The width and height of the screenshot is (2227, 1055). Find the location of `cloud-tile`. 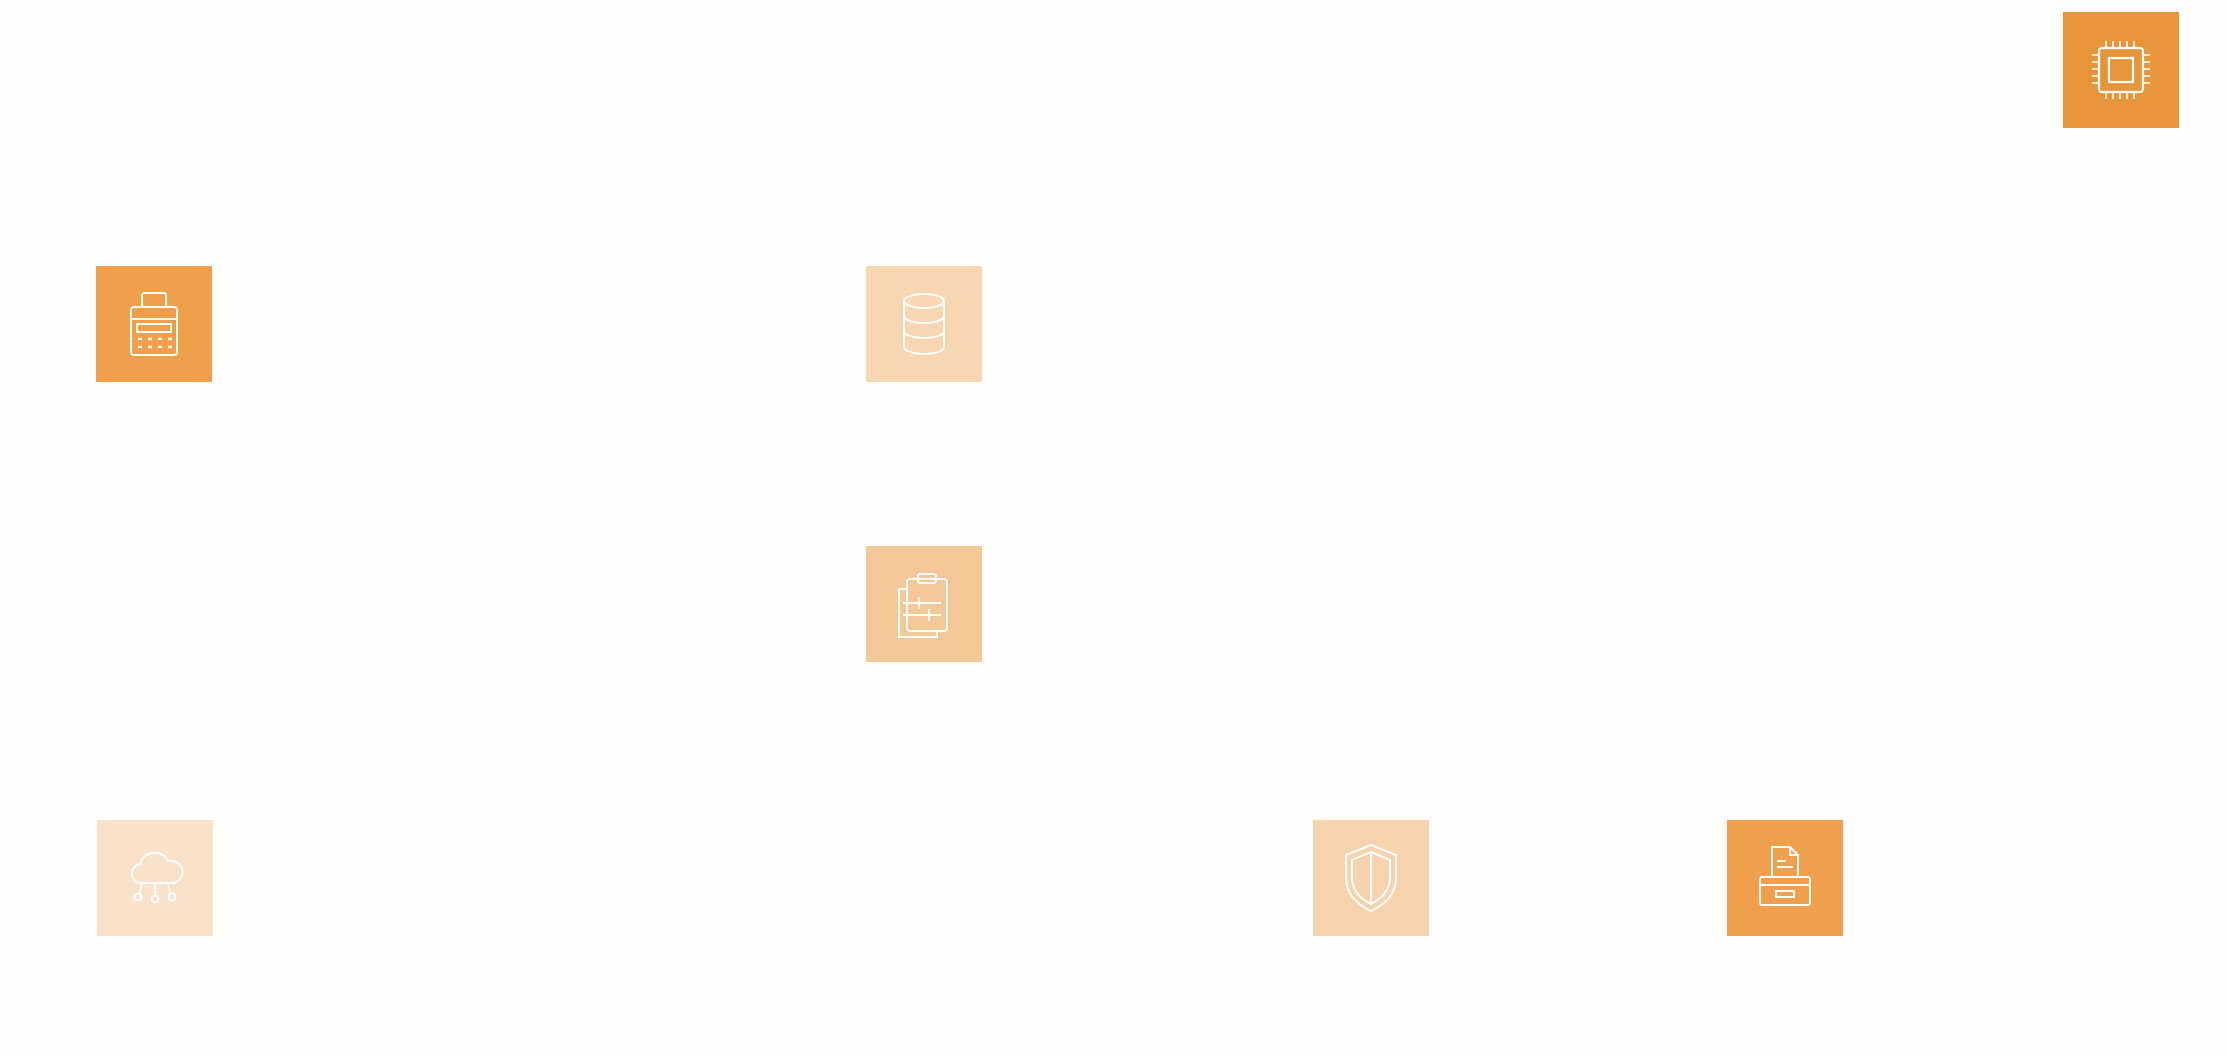

cloud-tile is located at coordinates (155, 878).